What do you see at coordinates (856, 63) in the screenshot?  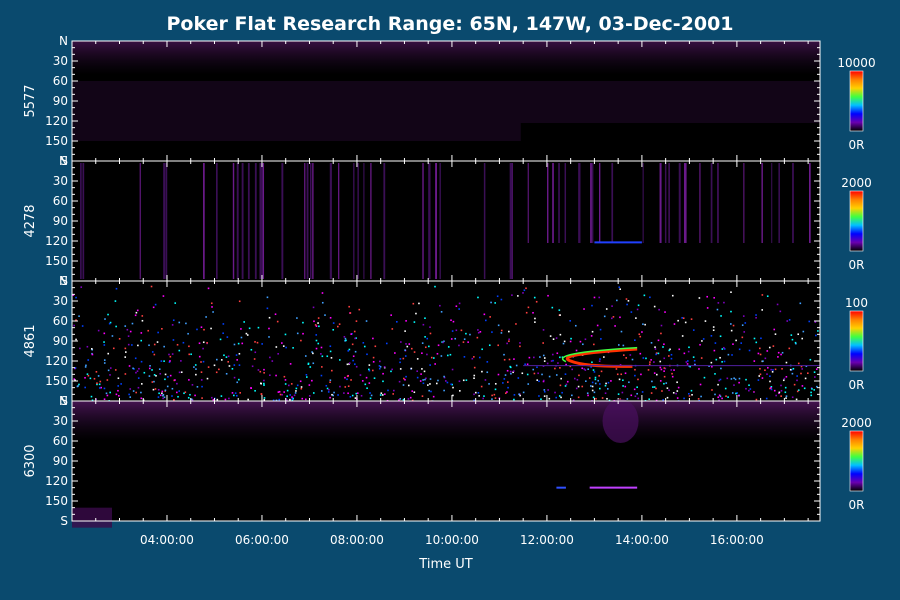 I see `colorbar-max-label: 10000` at bounding box center [856, 63].